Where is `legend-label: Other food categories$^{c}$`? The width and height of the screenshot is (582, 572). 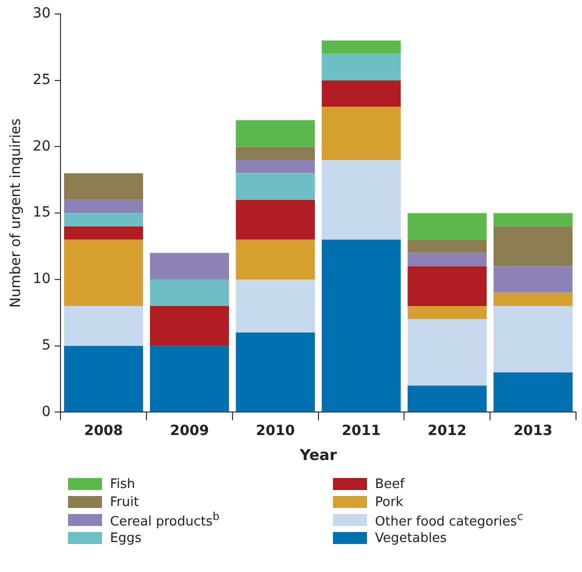
legend-label: Other food categories$^{c}$ is located at coordinates (449, 520).